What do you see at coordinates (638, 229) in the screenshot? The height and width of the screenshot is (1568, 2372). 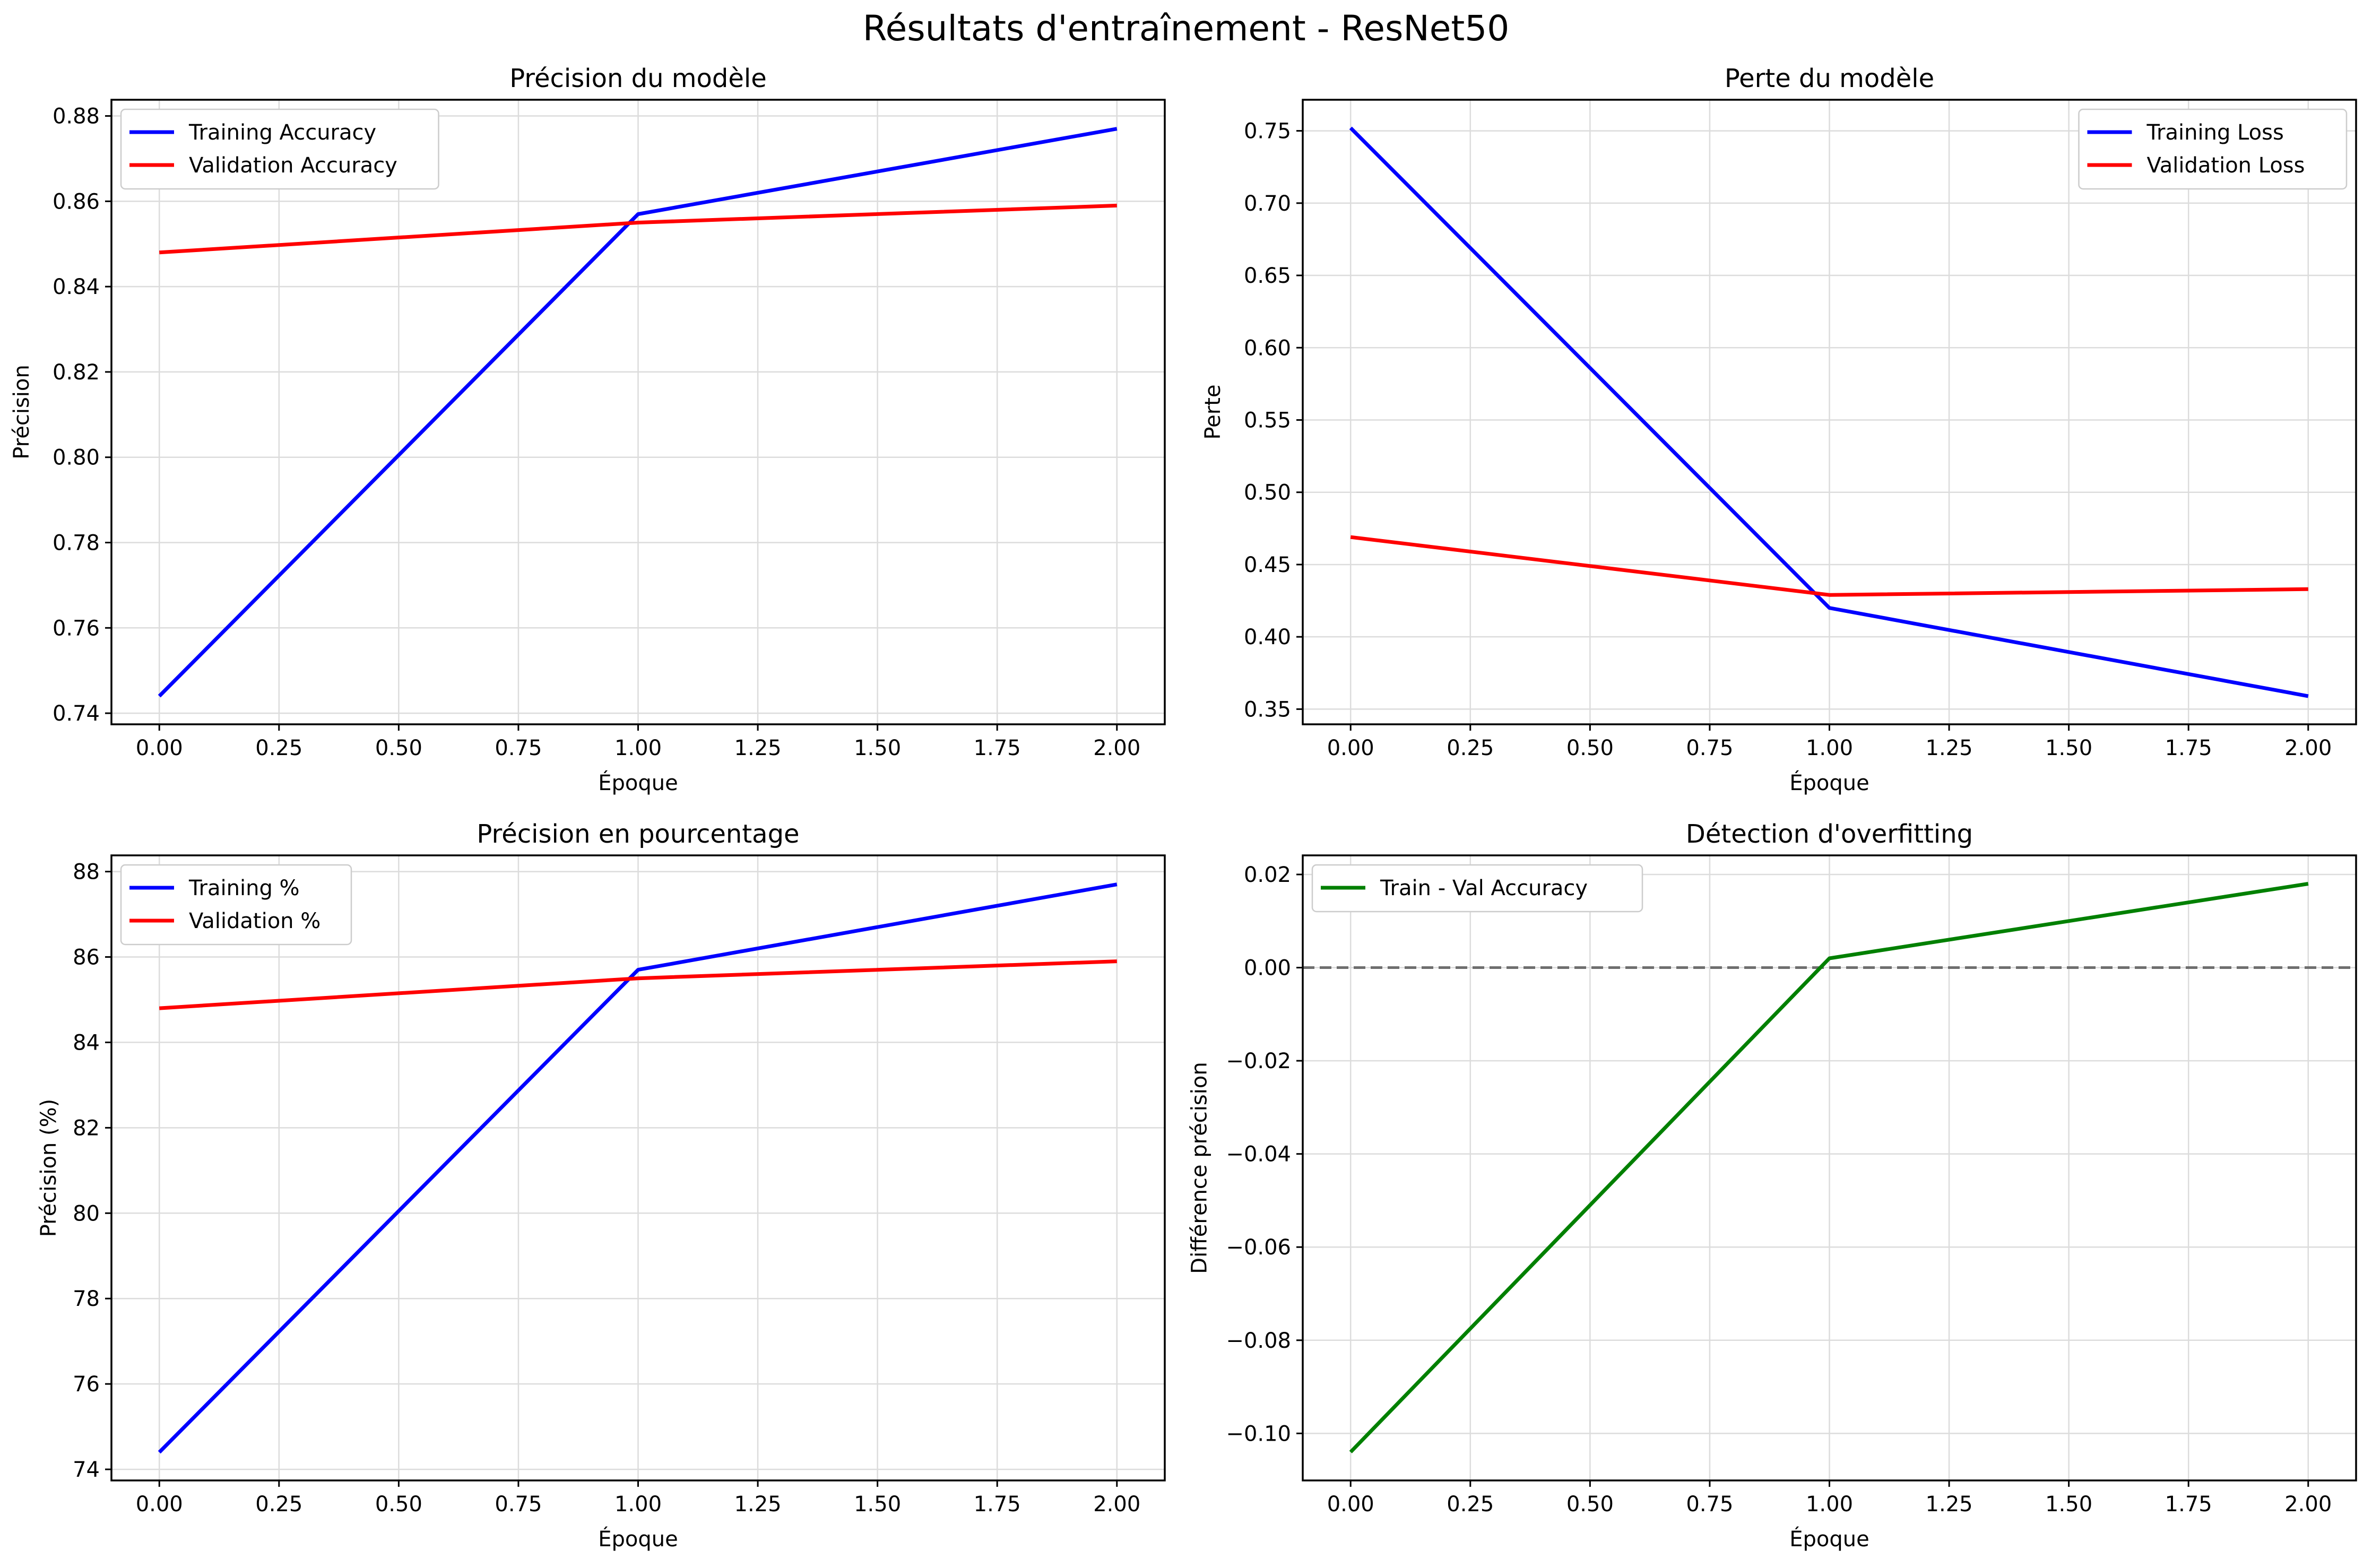 I see `series-line-validation-accuracy` at bounding box center [638, 229].